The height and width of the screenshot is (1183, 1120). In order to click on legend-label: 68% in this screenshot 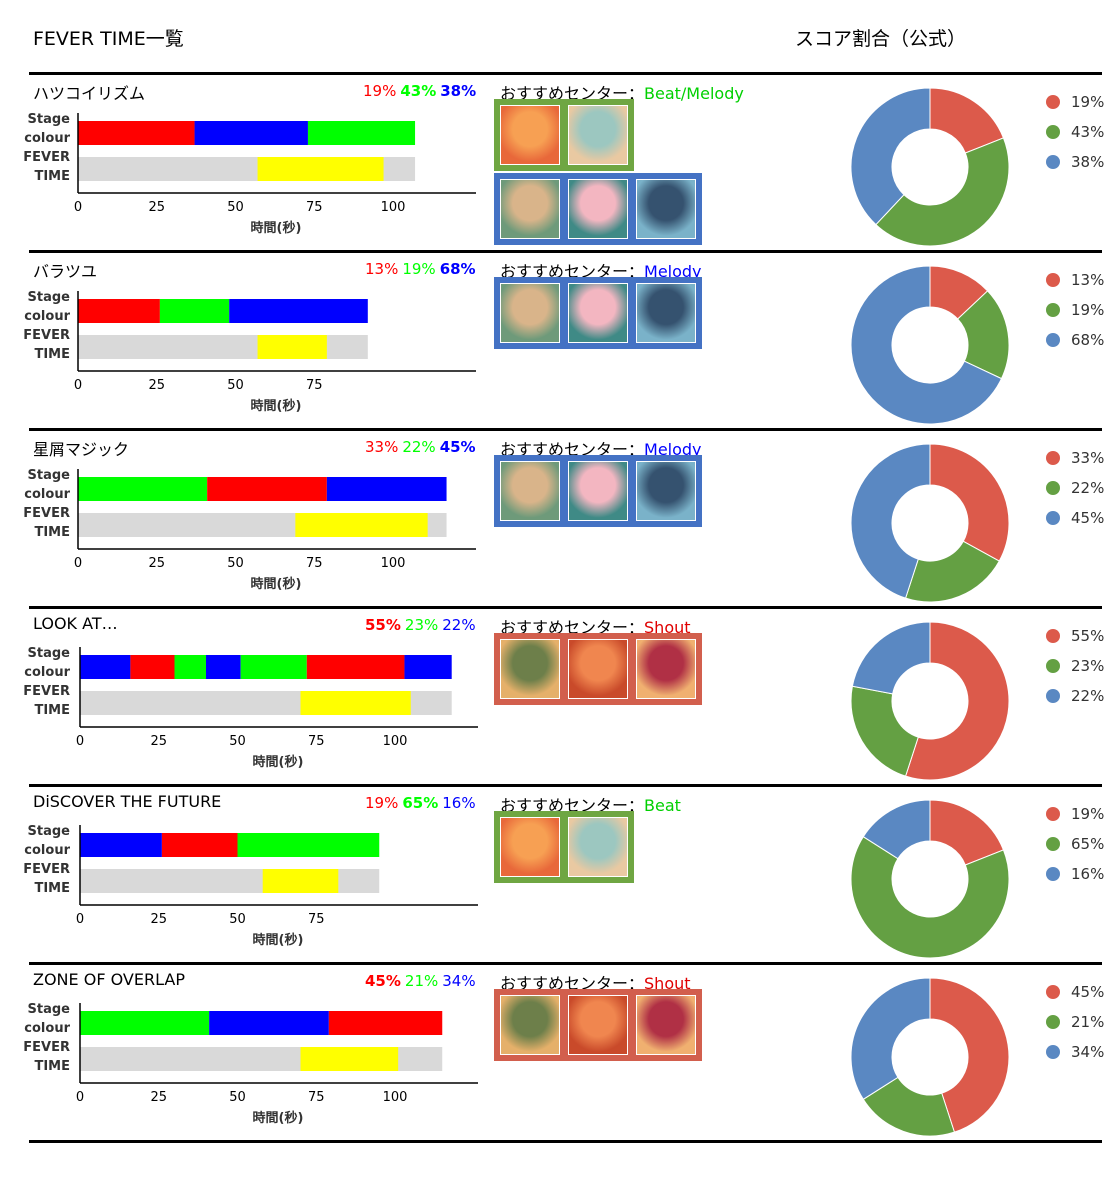, I will do `click(1088, 340)`.